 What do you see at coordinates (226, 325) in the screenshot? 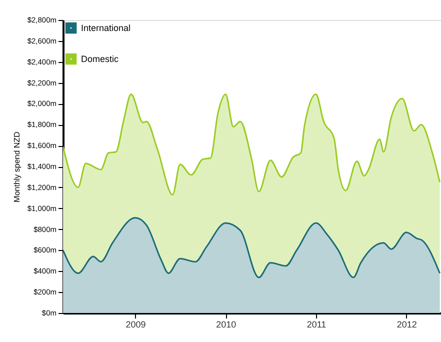
I see `x-tick-label: 2010` at bounding box center [226, 325].